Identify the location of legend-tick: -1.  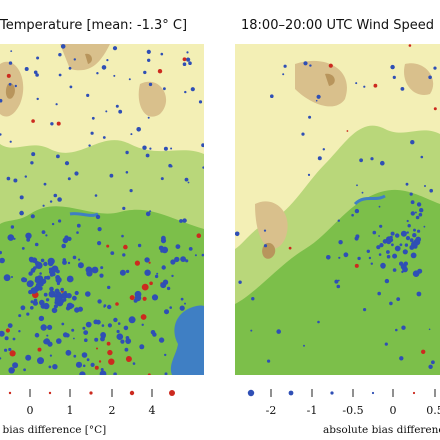
(312, 410).